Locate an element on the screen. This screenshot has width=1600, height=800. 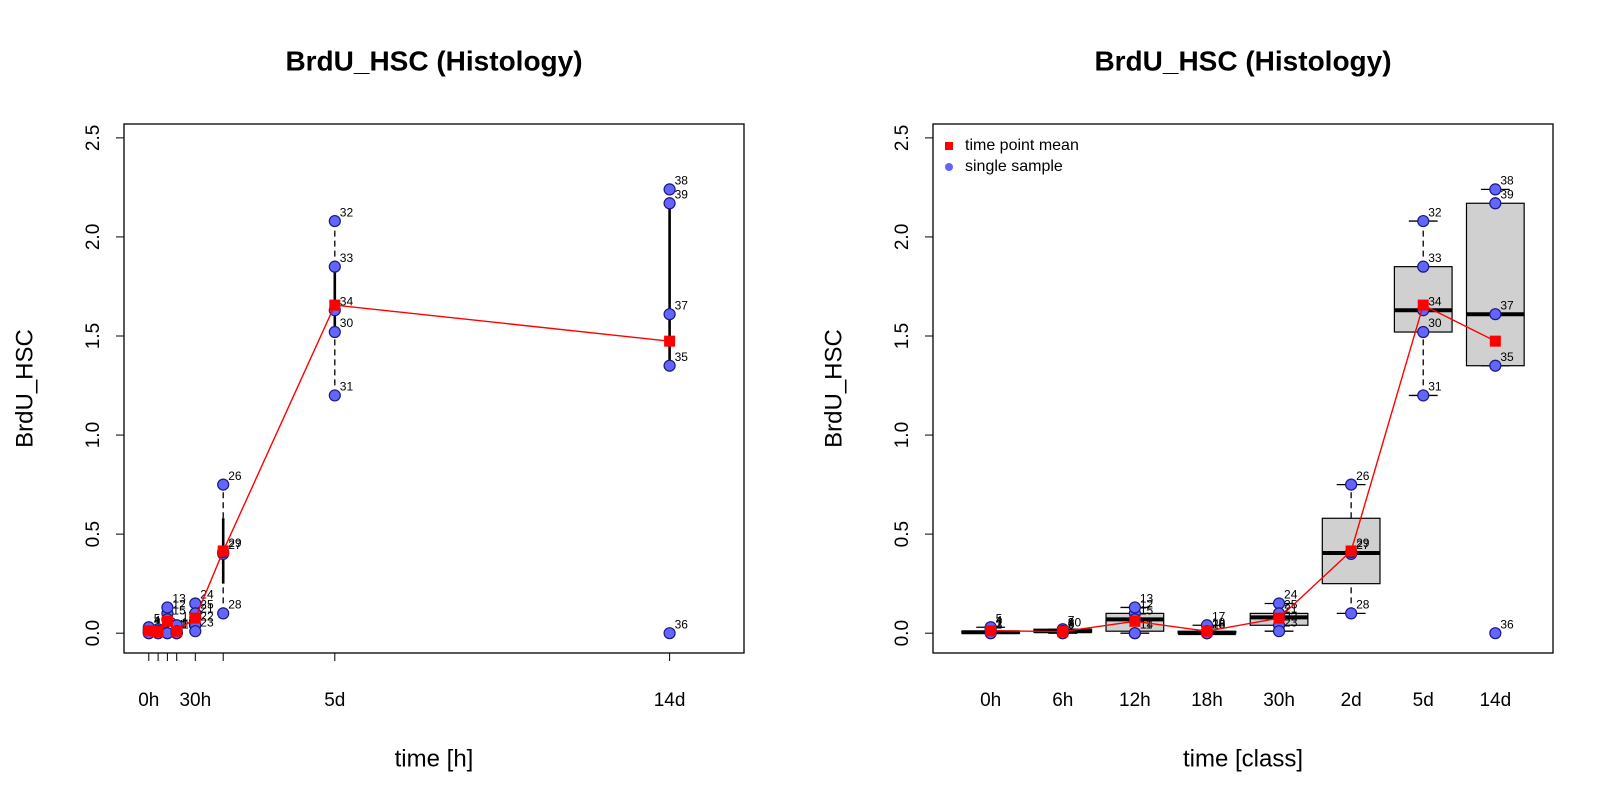
y-tick-label: 2.0 is located at coordinates (902, 237).